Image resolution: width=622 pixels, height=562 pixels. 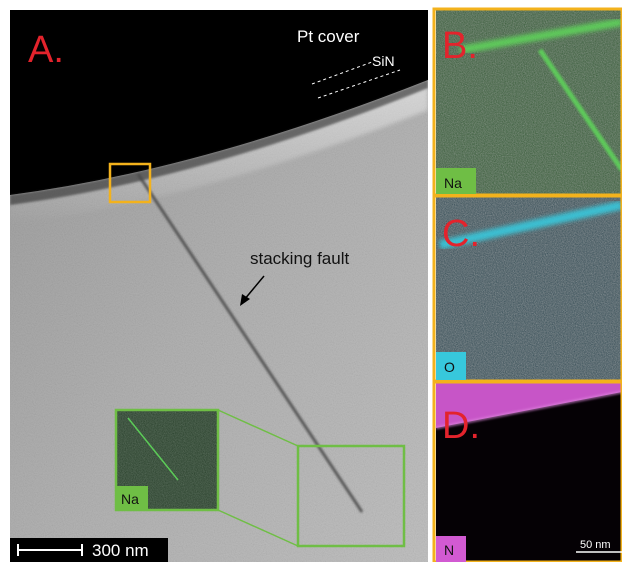 What do you see at coordinates (527, 288) in the screenshot?
I see `panel-c: C. O` at bounding box center [527, 288].